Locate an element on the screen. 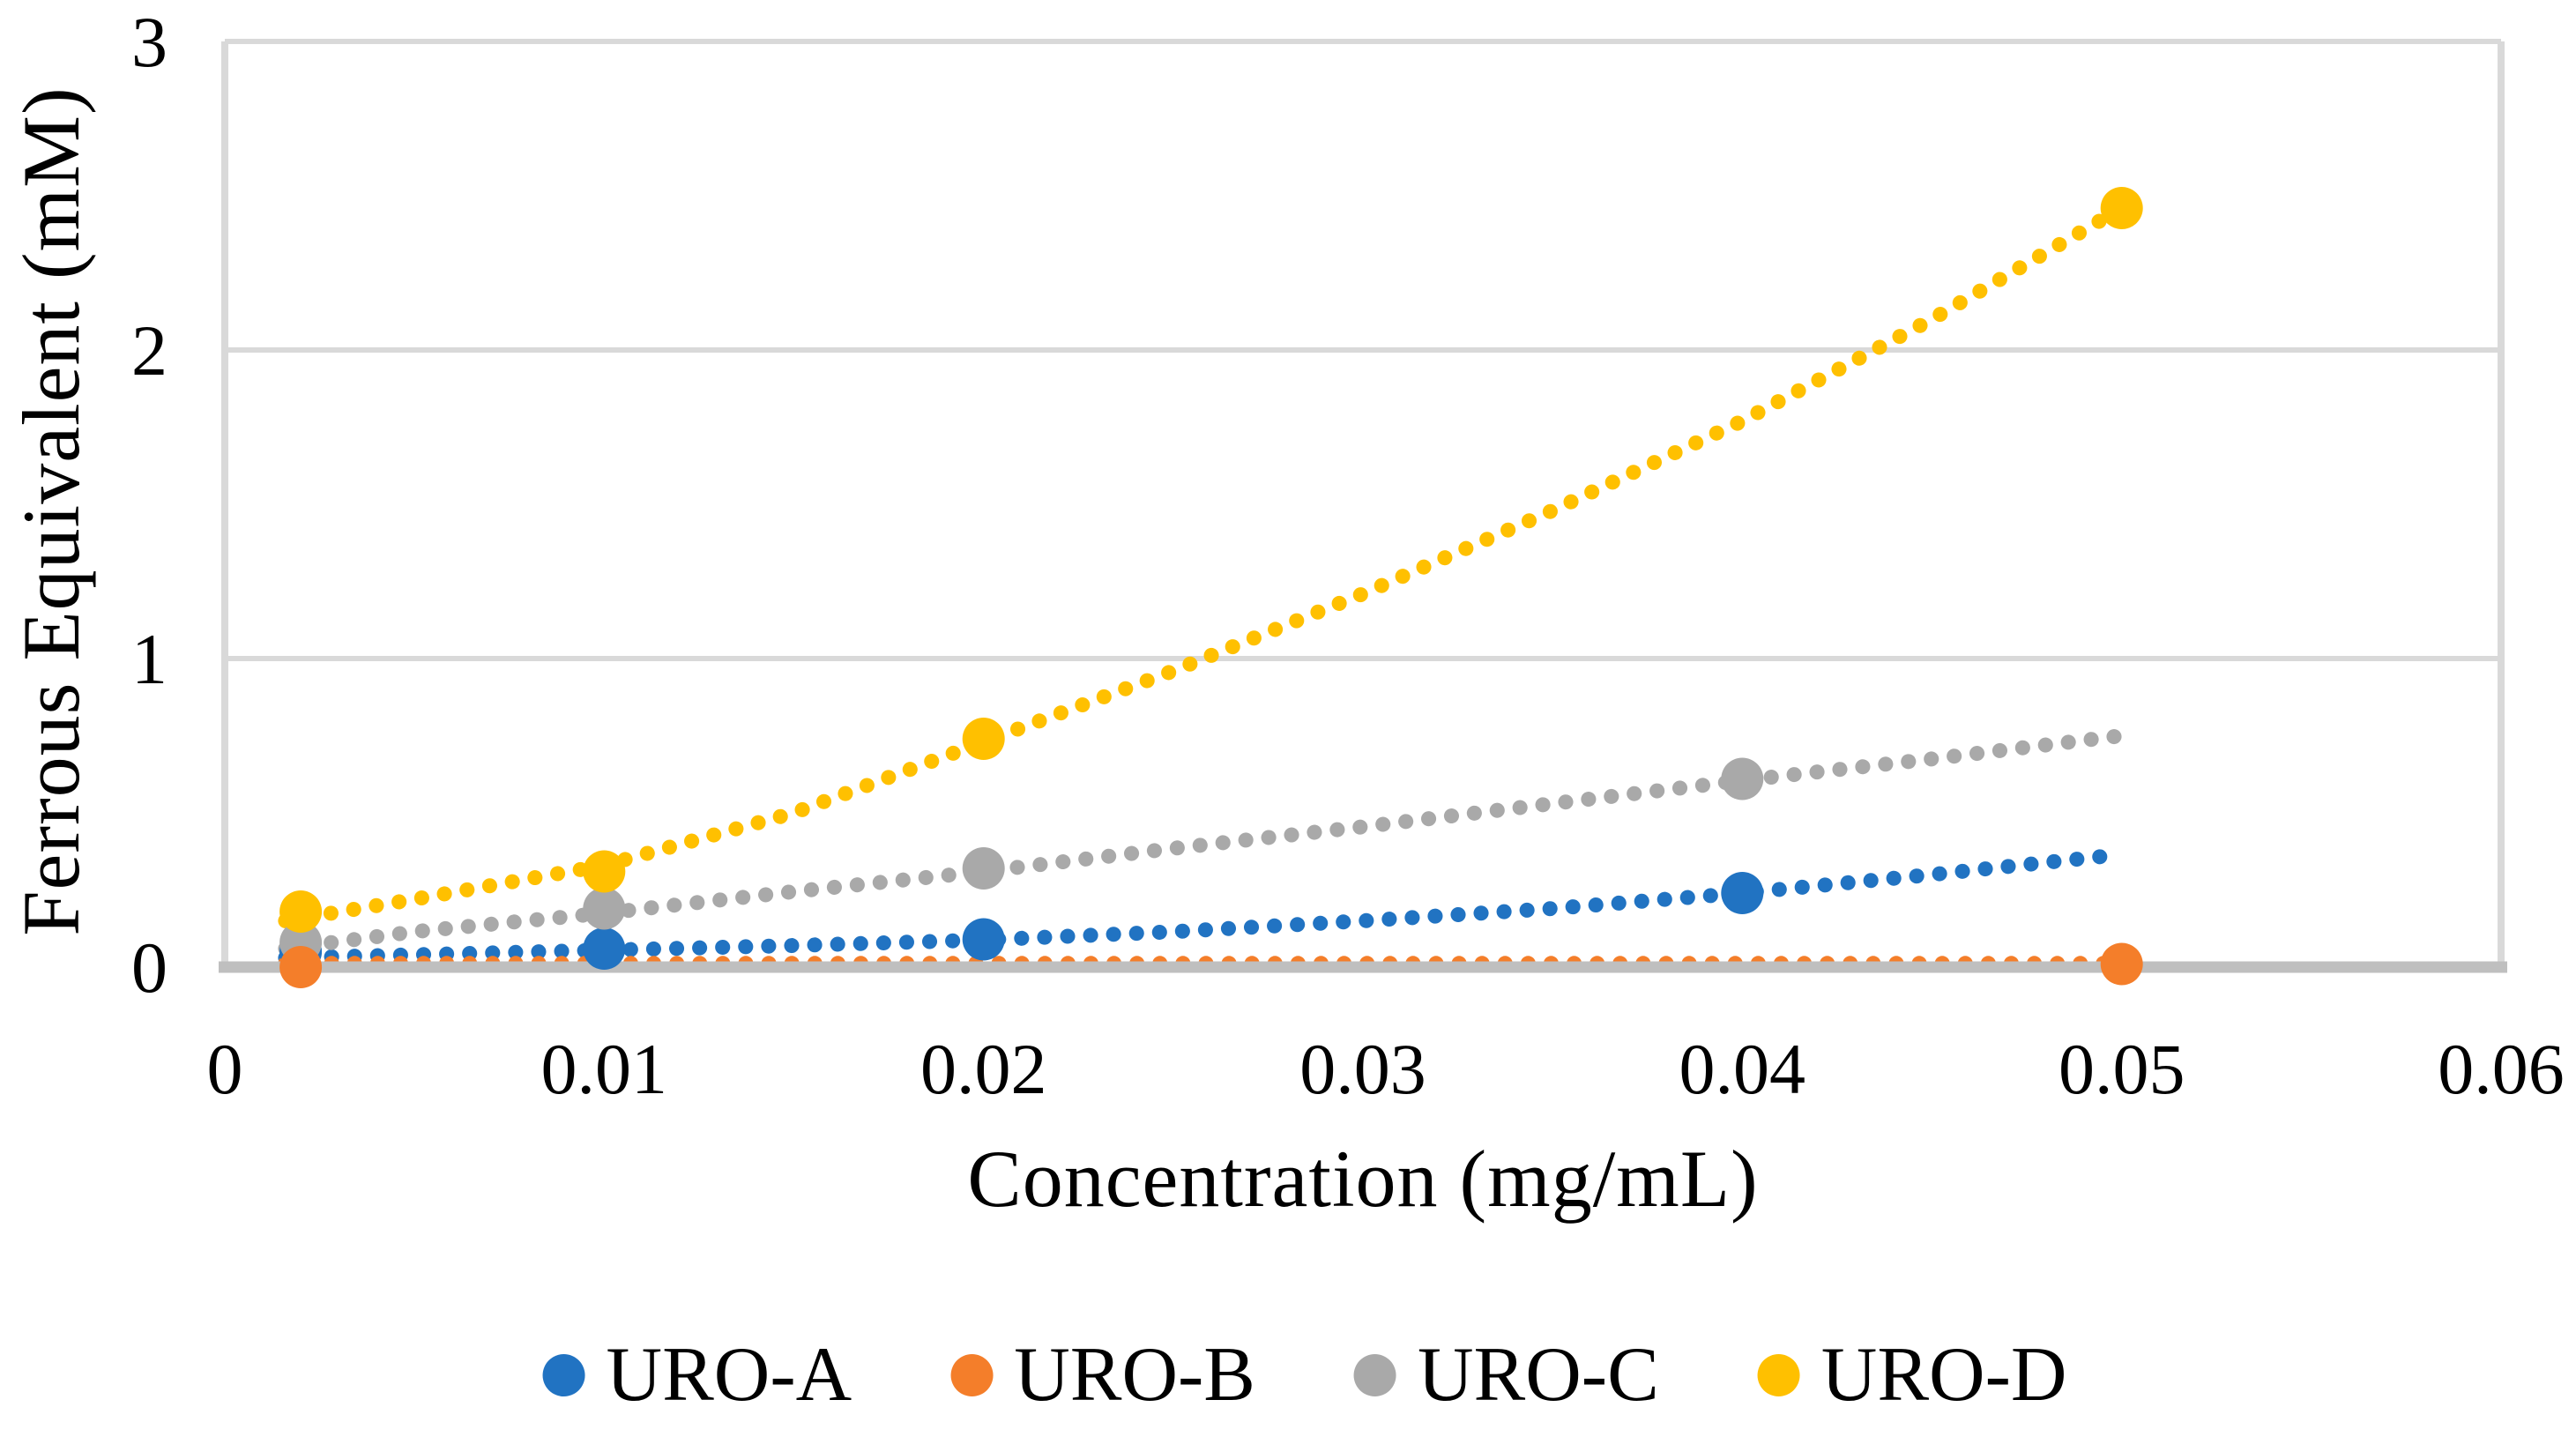 The height and width of the screenshot is (1437, 2576). legend-label: URO-A is located at coordinates (729, 1375).